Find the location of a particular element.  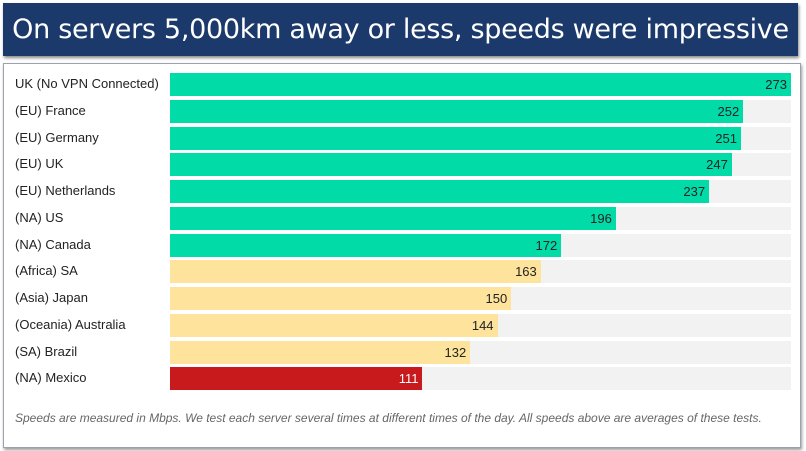

bar-track: 273 is located at coordinates (480, 84).